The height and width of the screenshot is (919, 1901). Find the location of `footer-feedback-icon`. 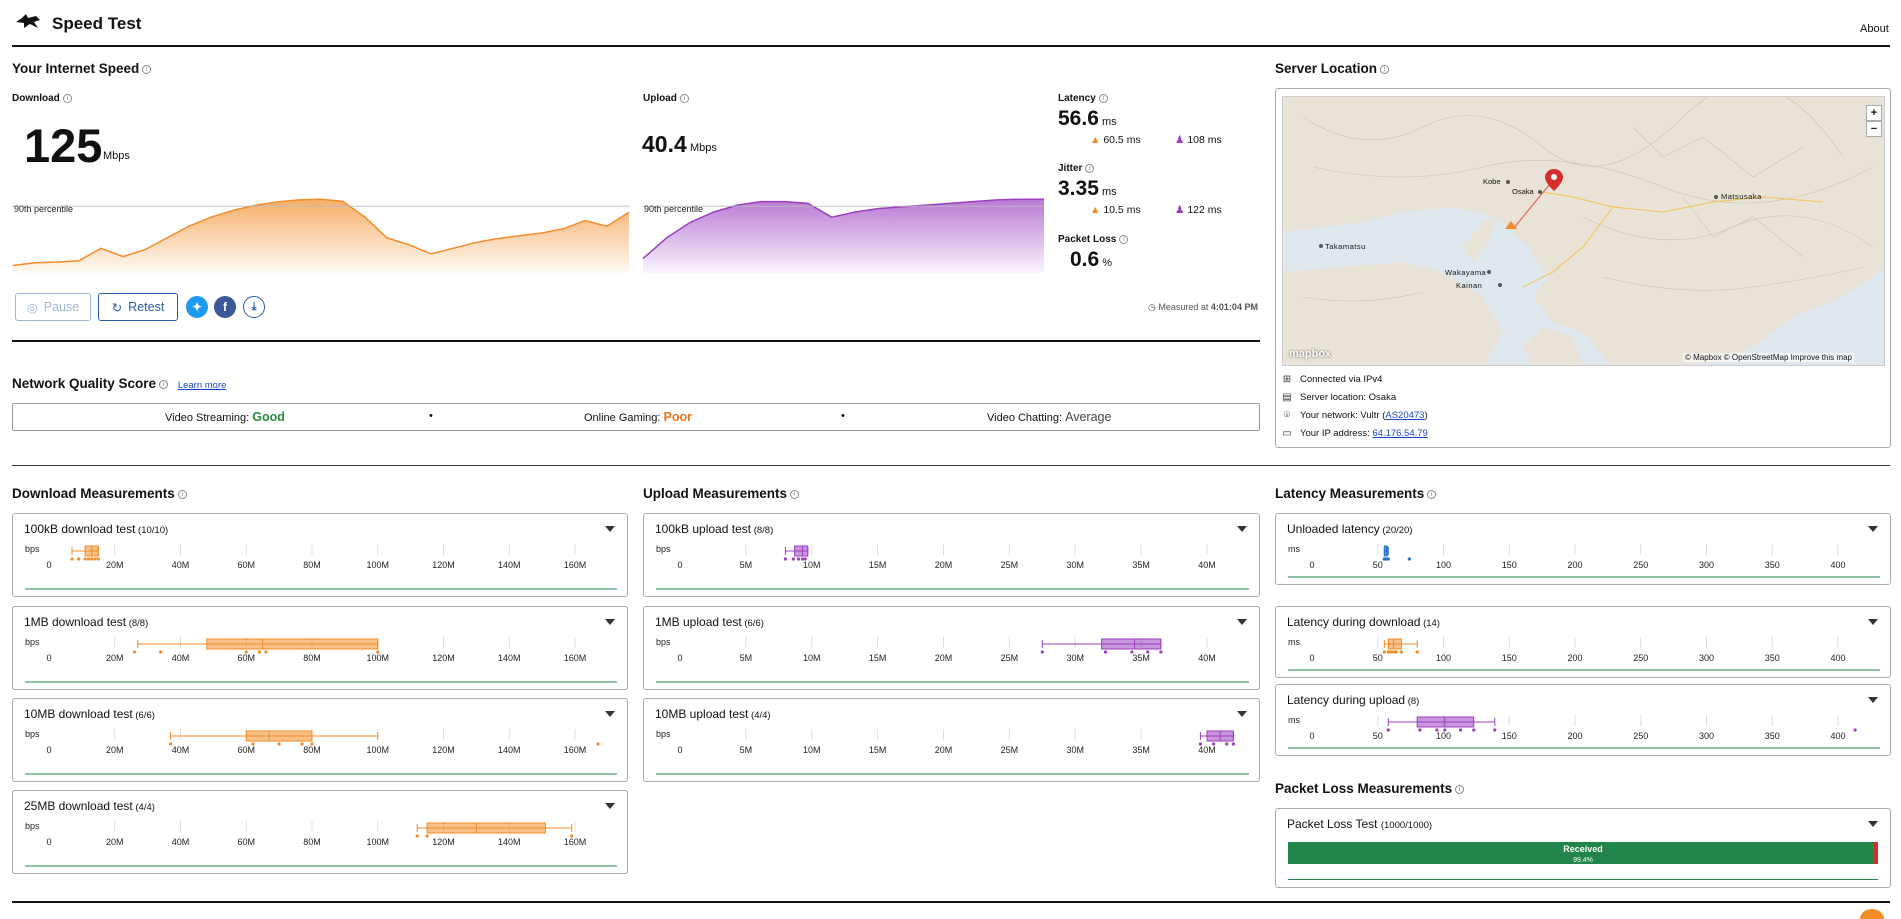

footer-feedback-icon is located at coordinates (1872, 914).